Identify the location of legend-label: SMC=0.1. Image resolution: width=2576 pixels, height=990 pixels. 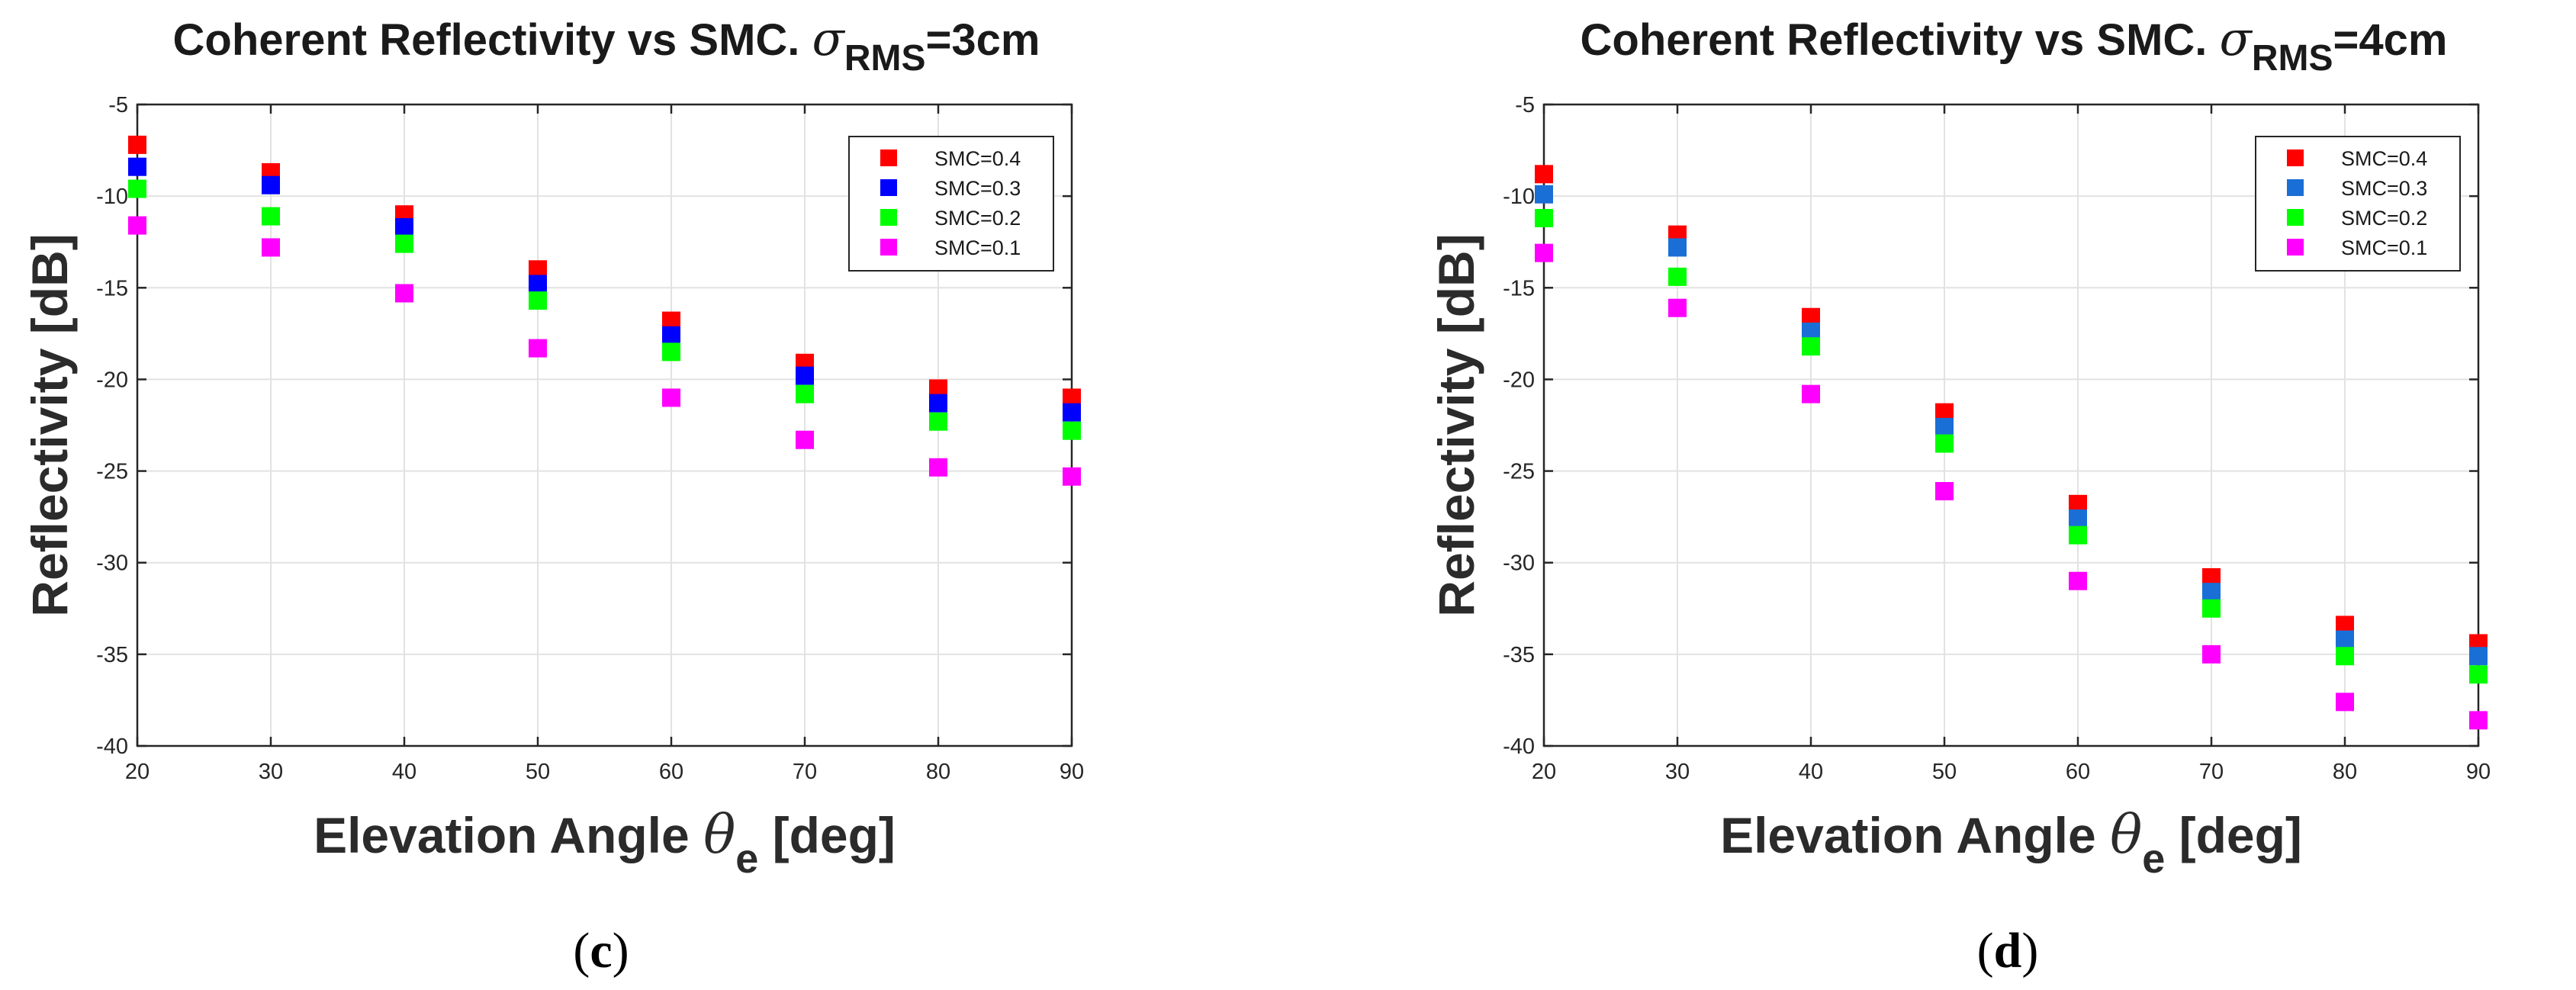
(2384, 247).